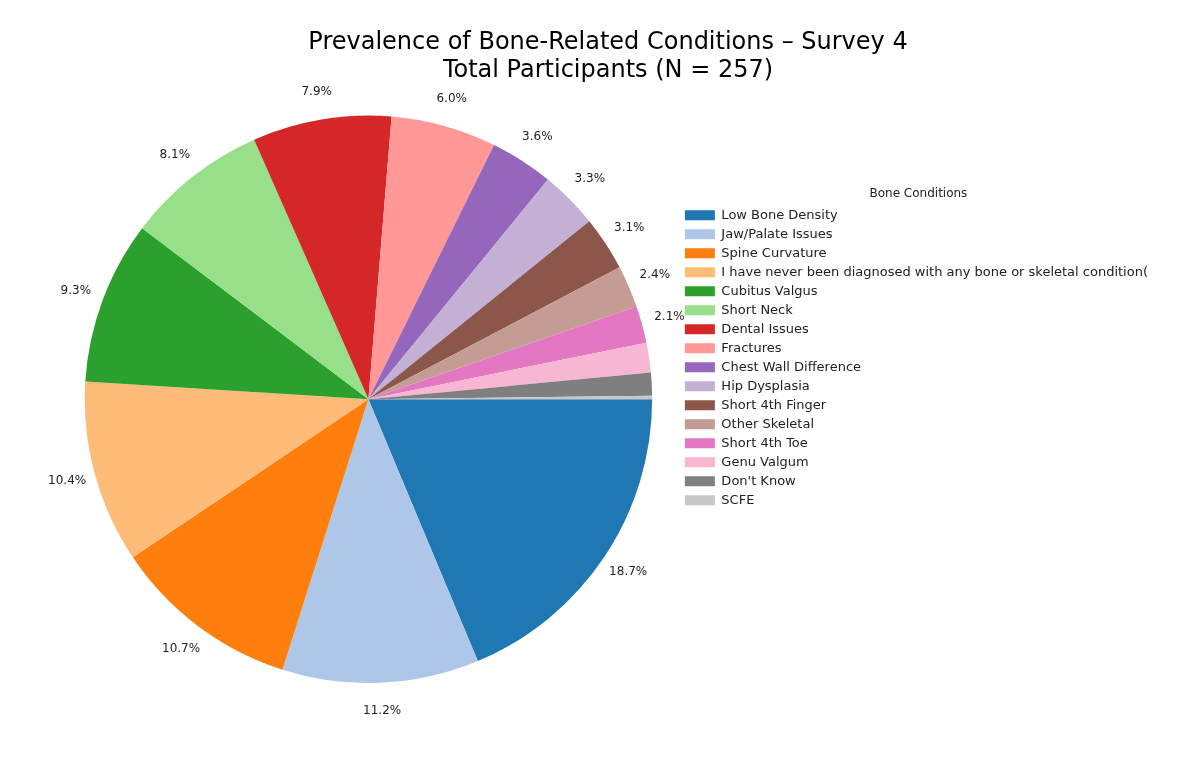 Image resolution: width=1194 pixels, height=770 pixels. What do you see at coordinates (774, 404) in the screenshot?
I see `legend-label: Short 4th Finger` at bounding box center [774, 404].